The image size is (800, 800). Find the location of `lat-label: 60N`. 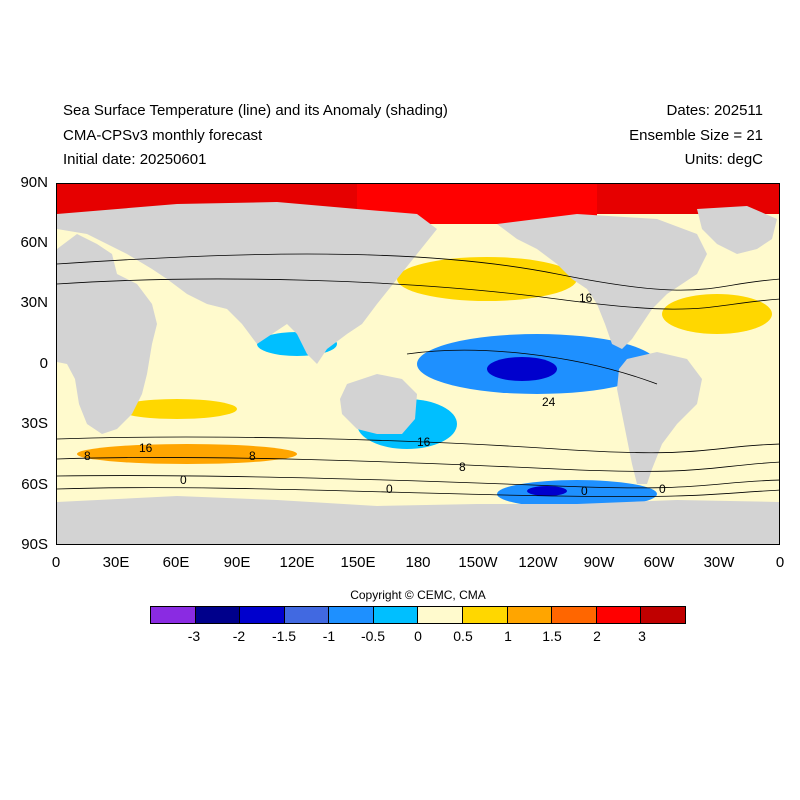

lat-label: 60N is located at coordinates (34, 242).